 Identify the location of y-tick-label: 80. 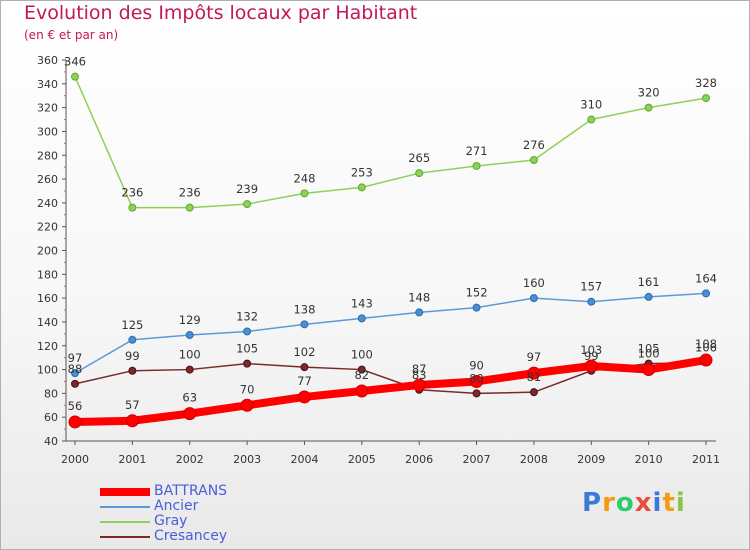
(51, 393).